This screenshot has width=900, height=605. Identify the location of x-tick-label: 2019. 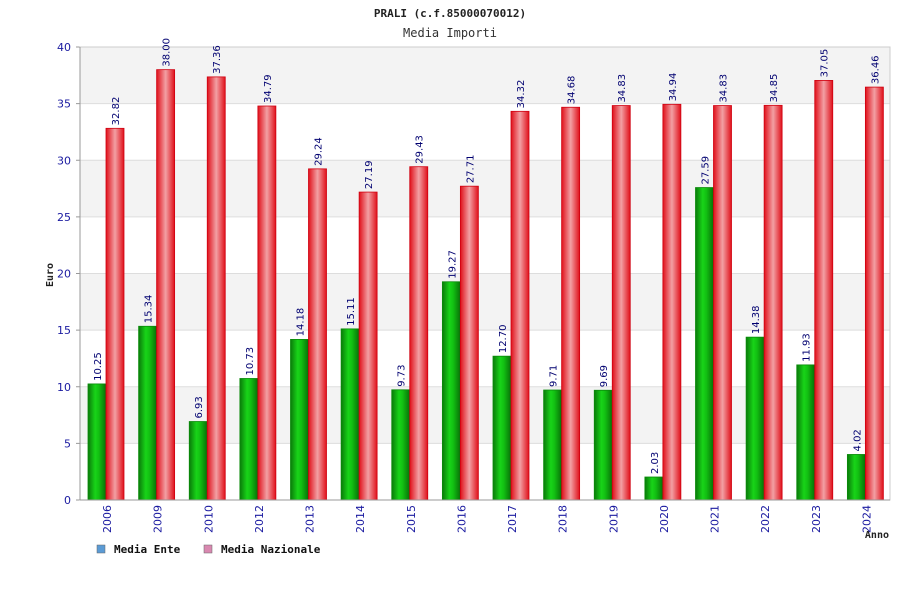
(613, 519).